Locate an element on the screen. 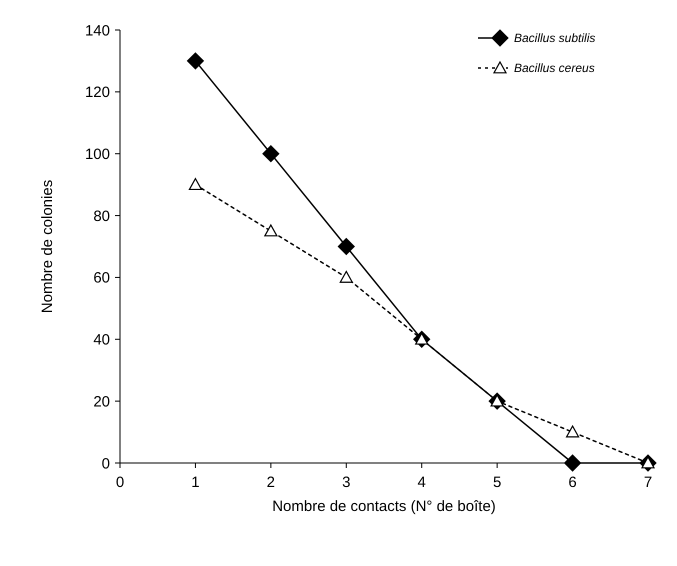  x-tick-label: 7 is located at coordinates (648, 482).